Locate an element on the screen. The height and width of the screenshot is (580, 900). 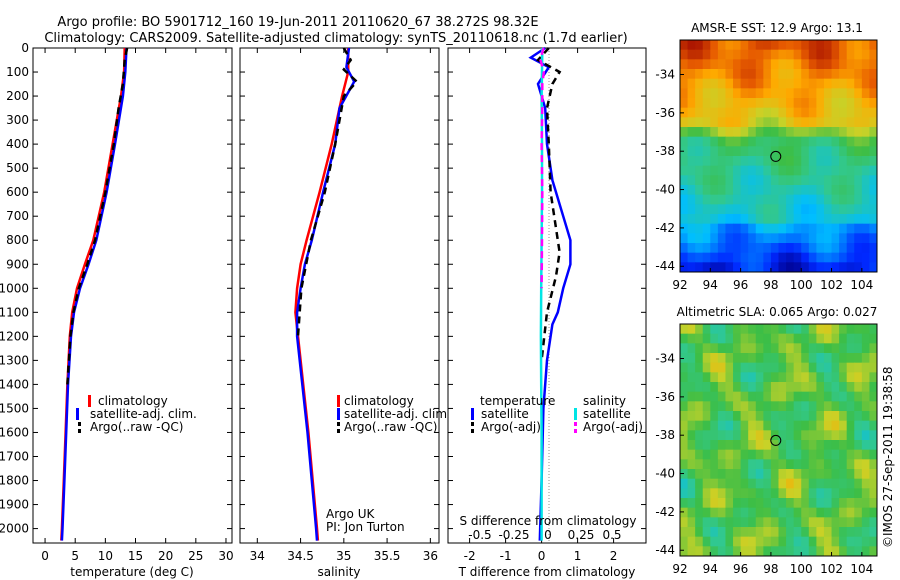
legend-label-s-satellite: satellite is located at coordinates (607, 414).